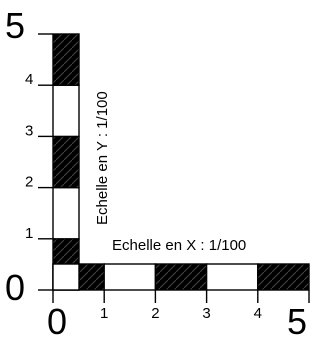  I want to click on y-scale-title: Echelle en Y : 1/100, so click(102, 158).